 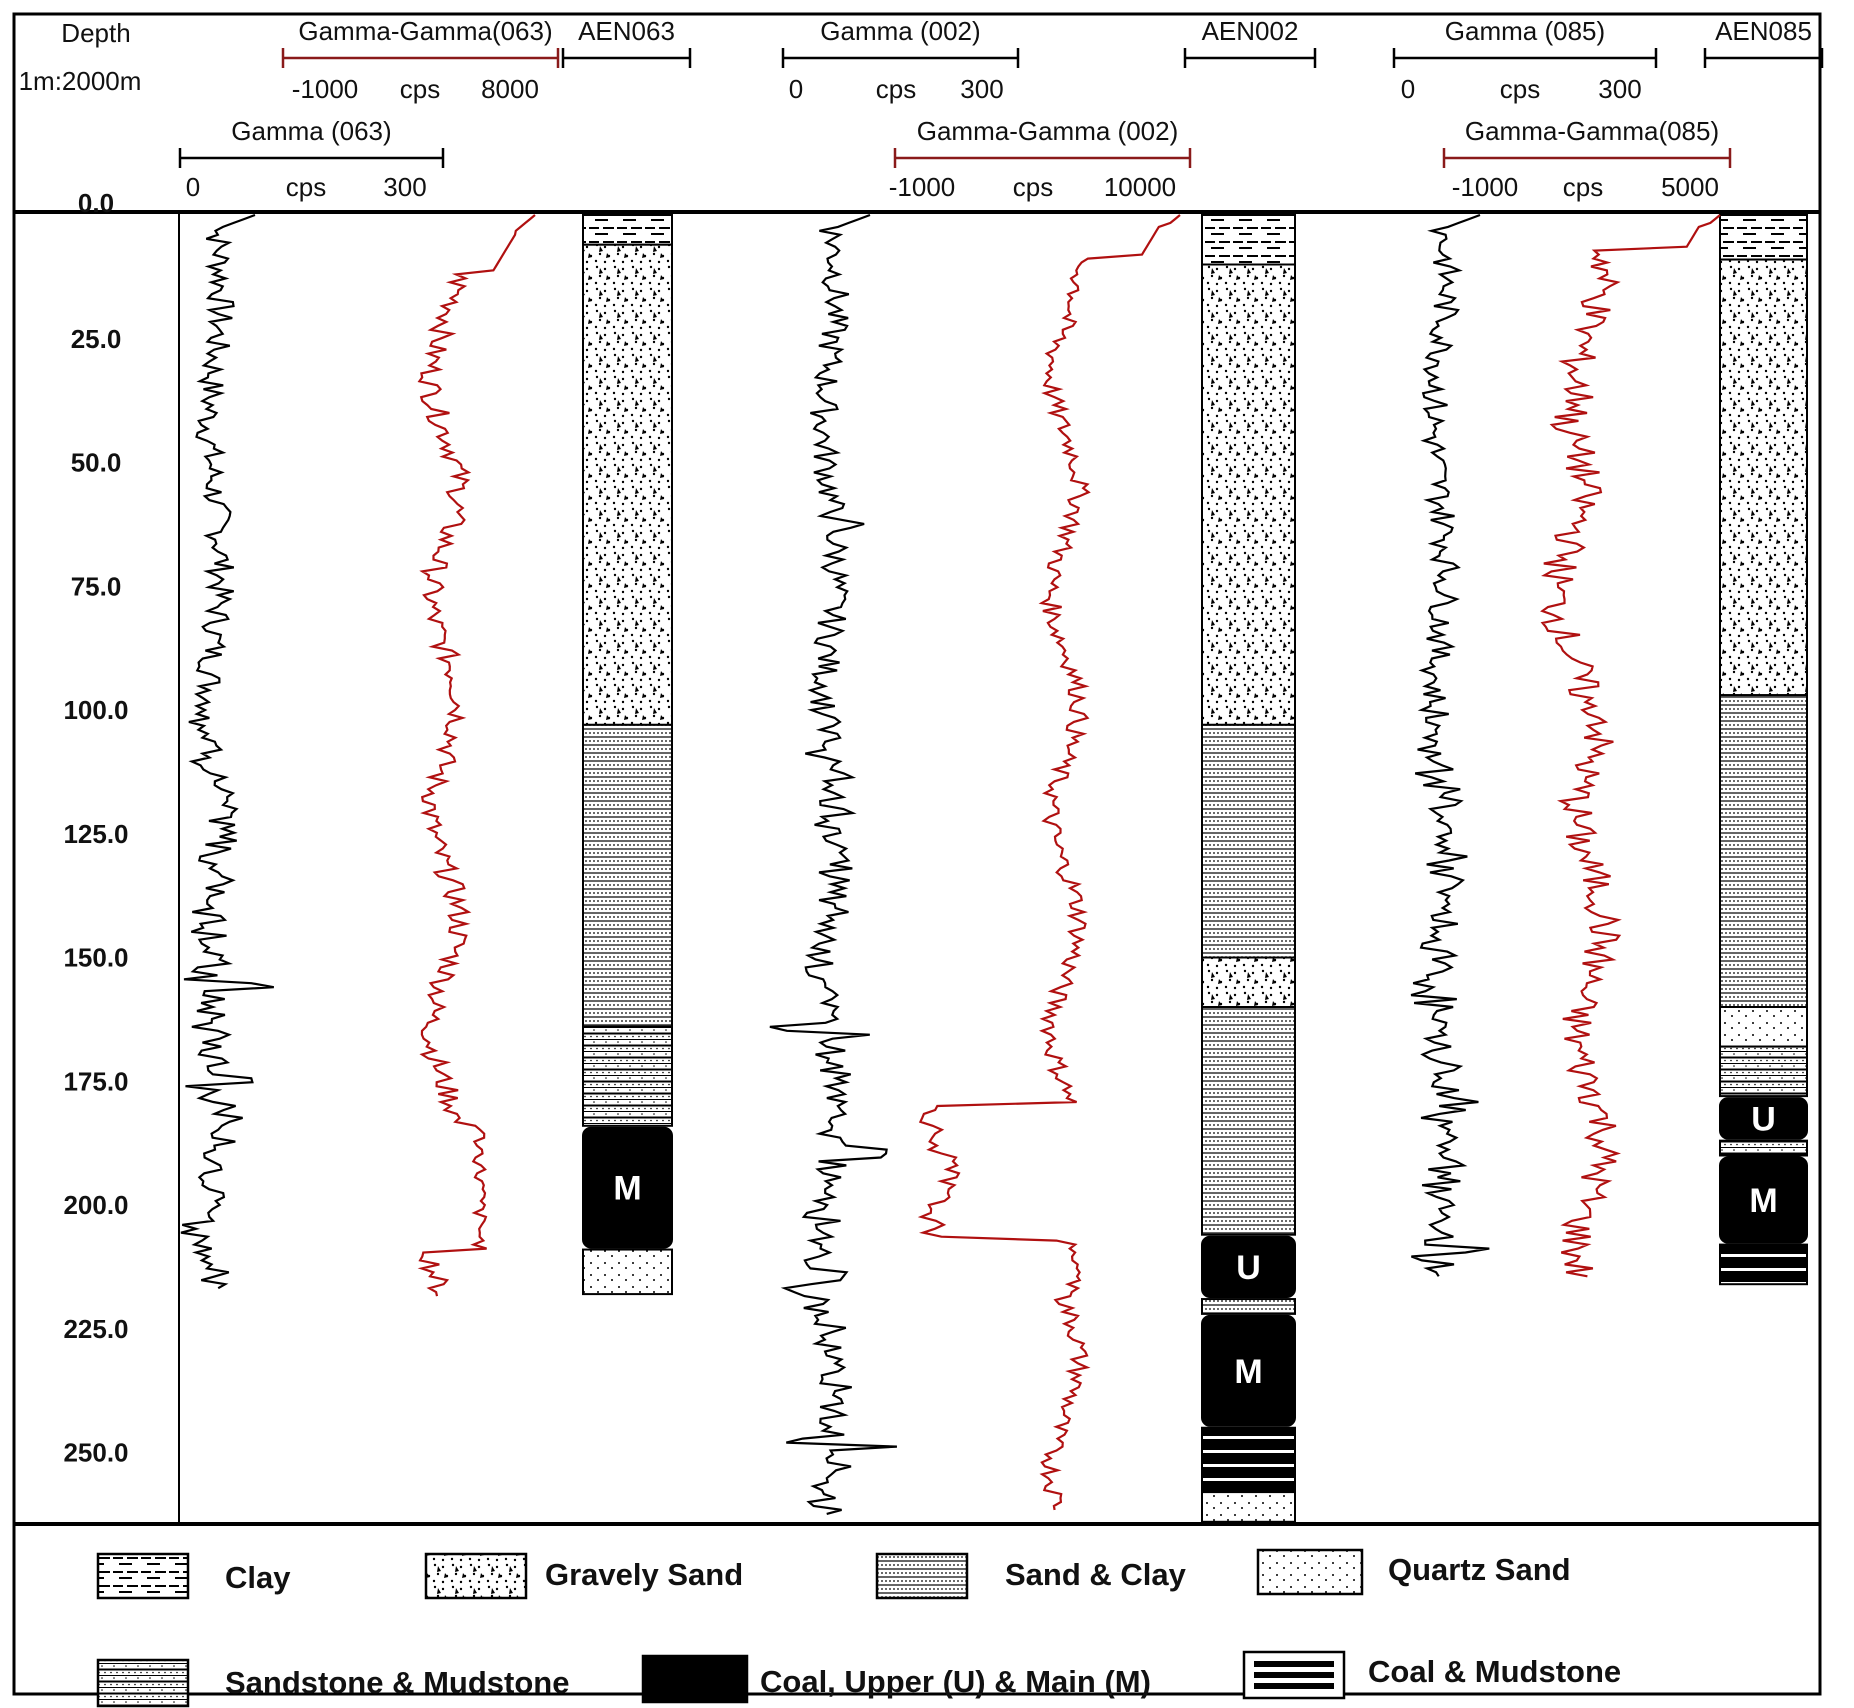 What do you see at coordinates (644, 1574) in the screenshot?
I see `legend-label: Gravely Sand` at bounding box center [644, 1574].